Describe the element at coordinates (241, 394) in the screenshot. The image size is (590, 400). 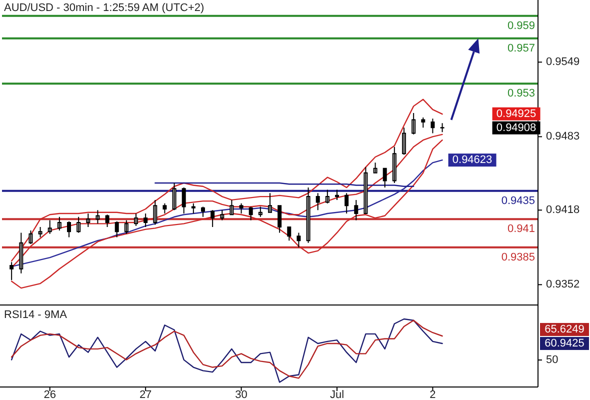
I see `x-tick-label: 30` at that location.